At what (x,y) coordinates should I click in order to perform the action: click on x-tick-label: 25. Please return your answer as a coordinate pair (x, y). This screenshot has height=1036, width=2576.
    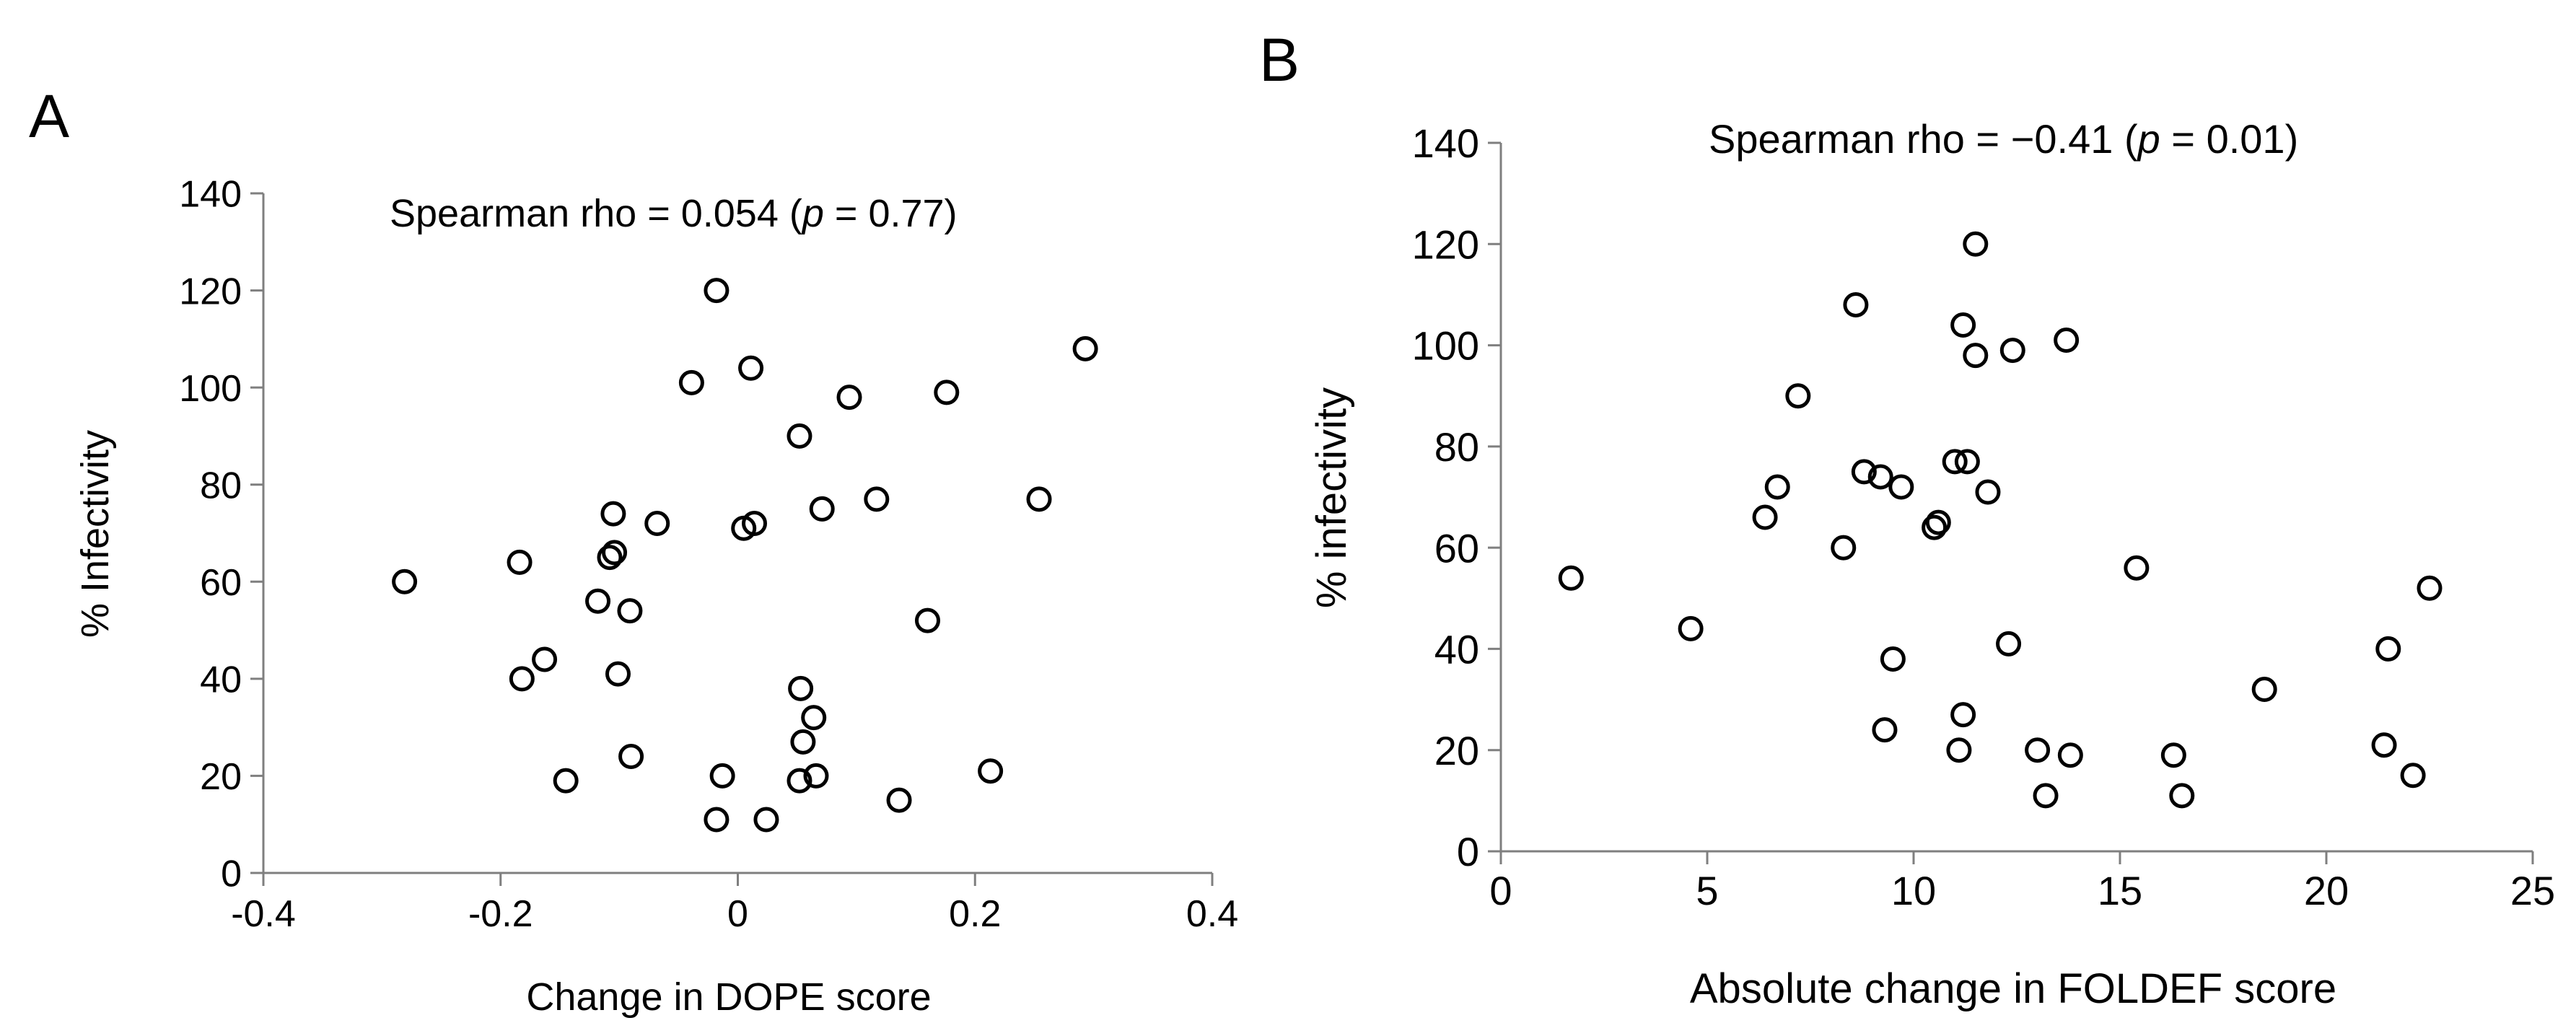
    Looking at the image, I should click on (2532, 890).